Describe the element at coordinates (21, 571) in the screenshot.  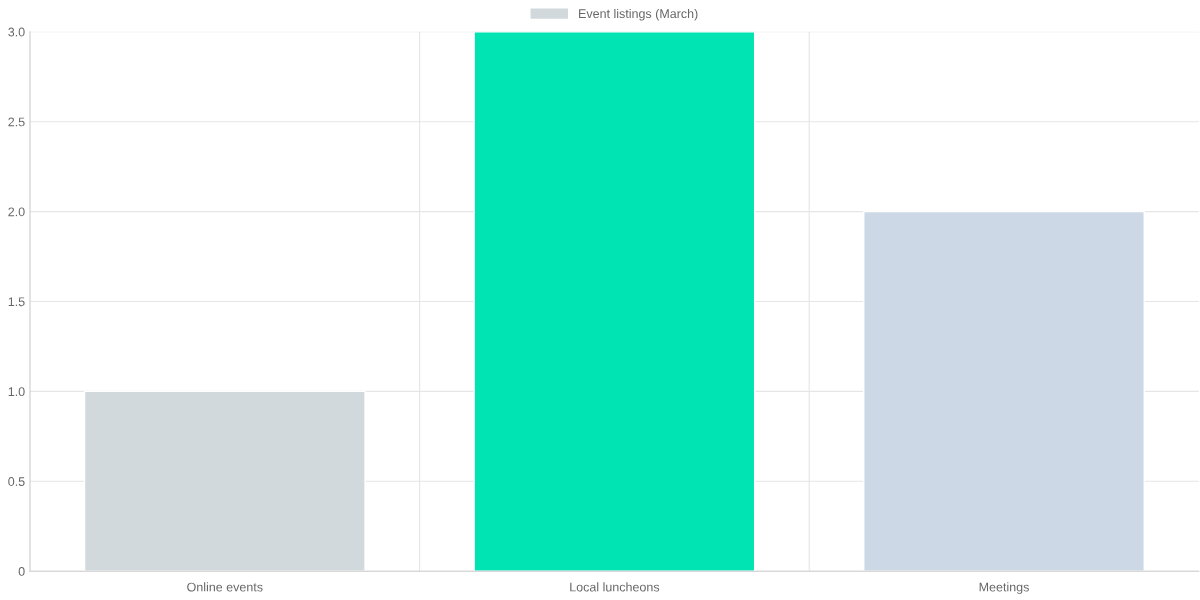
I see `y-tick-label: 0` at that location.